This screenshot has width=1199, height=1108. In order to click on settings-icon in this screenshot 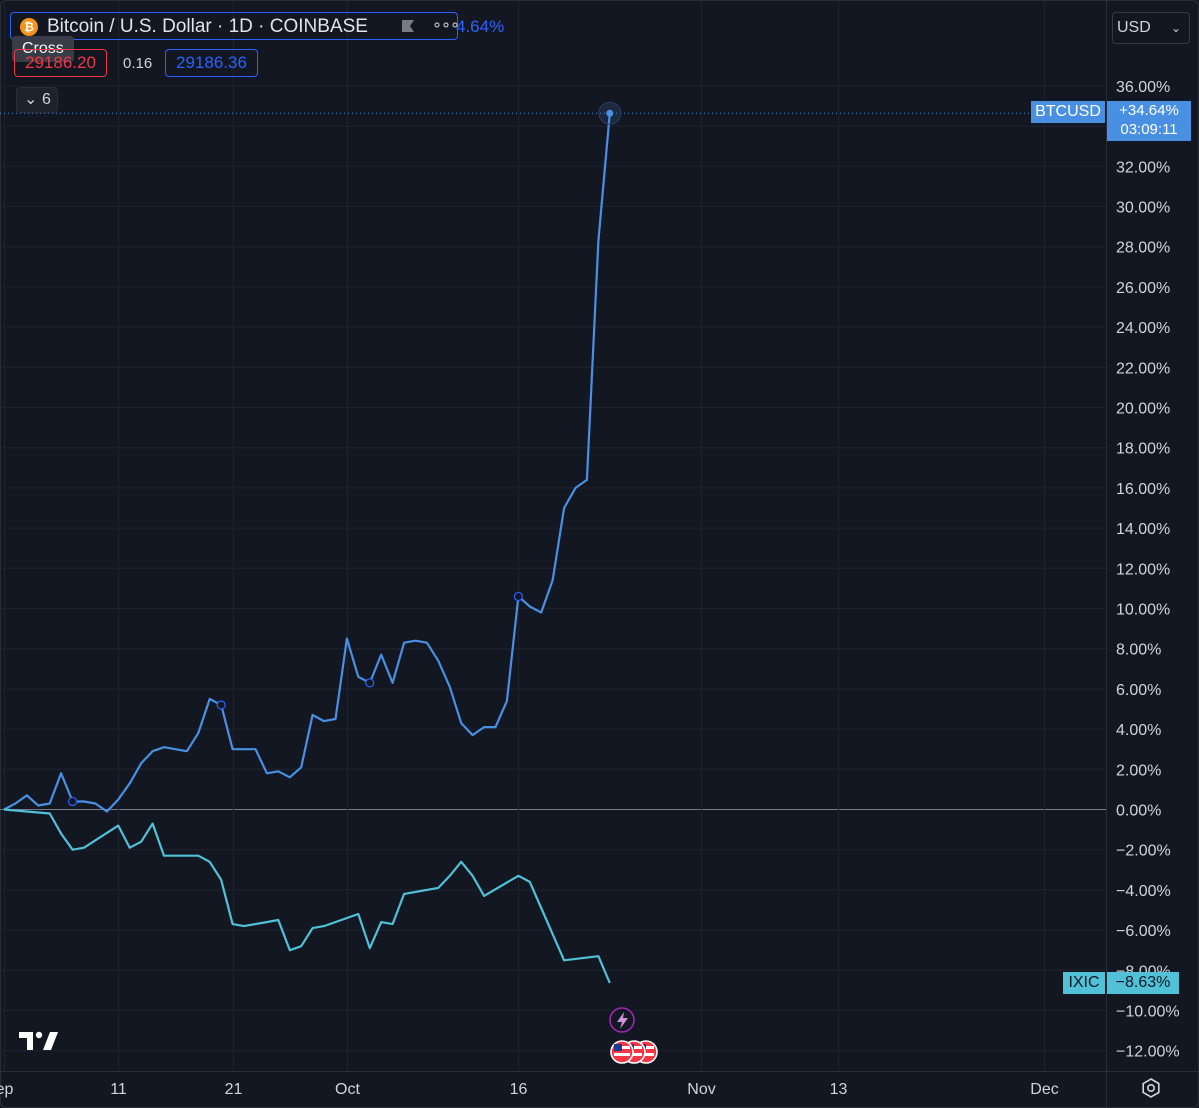, I will do `click(1151, 1088)`.